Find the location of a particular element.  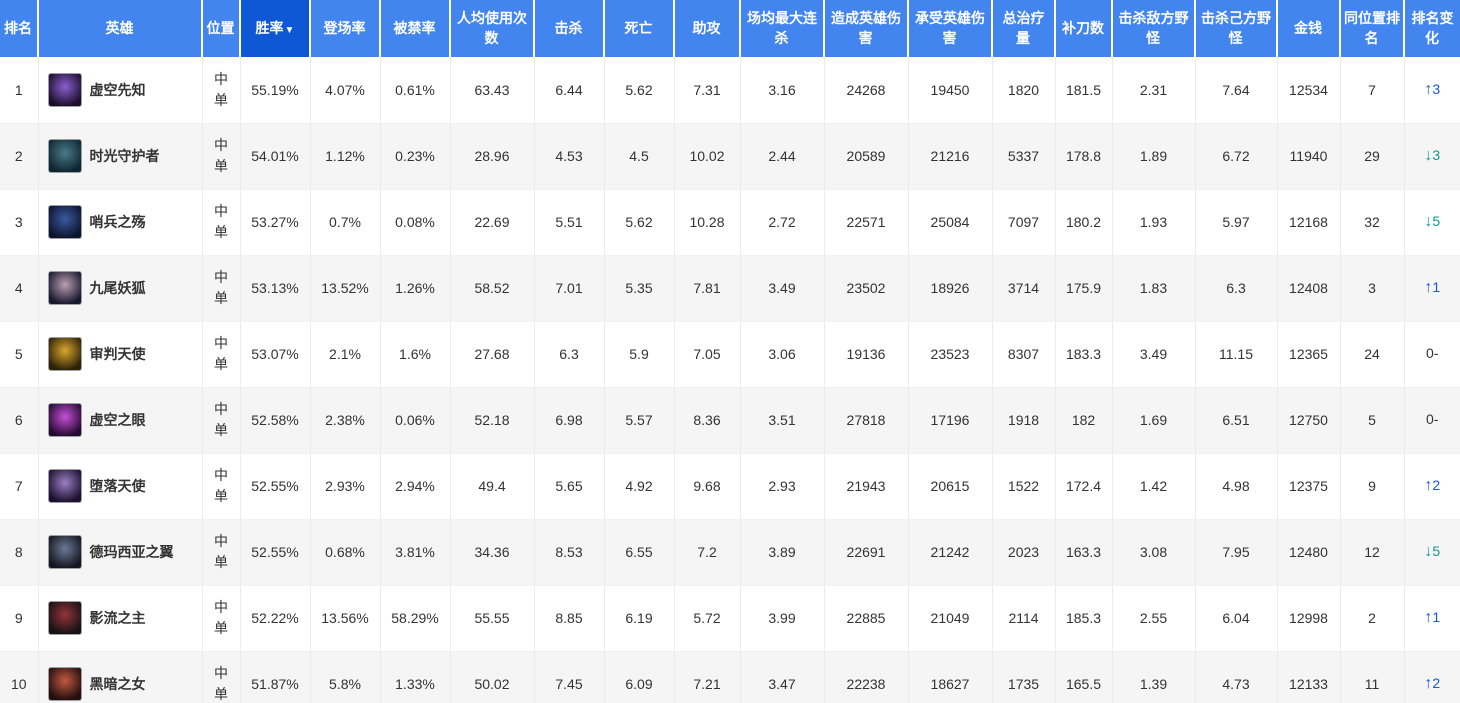

hero-cell: 虚空先知 is located at coordinates (120, 90).